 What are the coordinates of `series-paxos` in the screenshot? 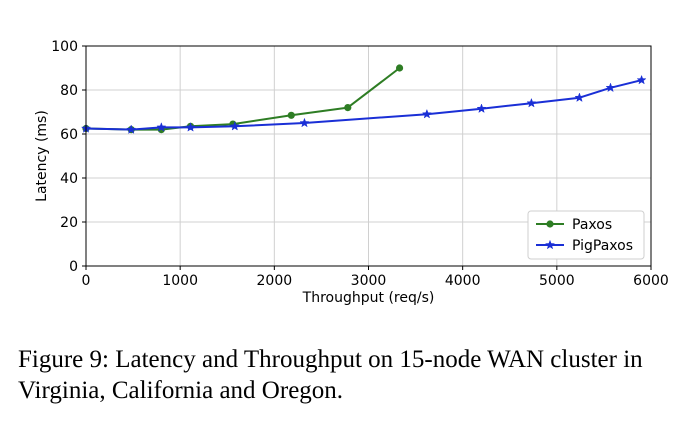 It's located at (243, 99).